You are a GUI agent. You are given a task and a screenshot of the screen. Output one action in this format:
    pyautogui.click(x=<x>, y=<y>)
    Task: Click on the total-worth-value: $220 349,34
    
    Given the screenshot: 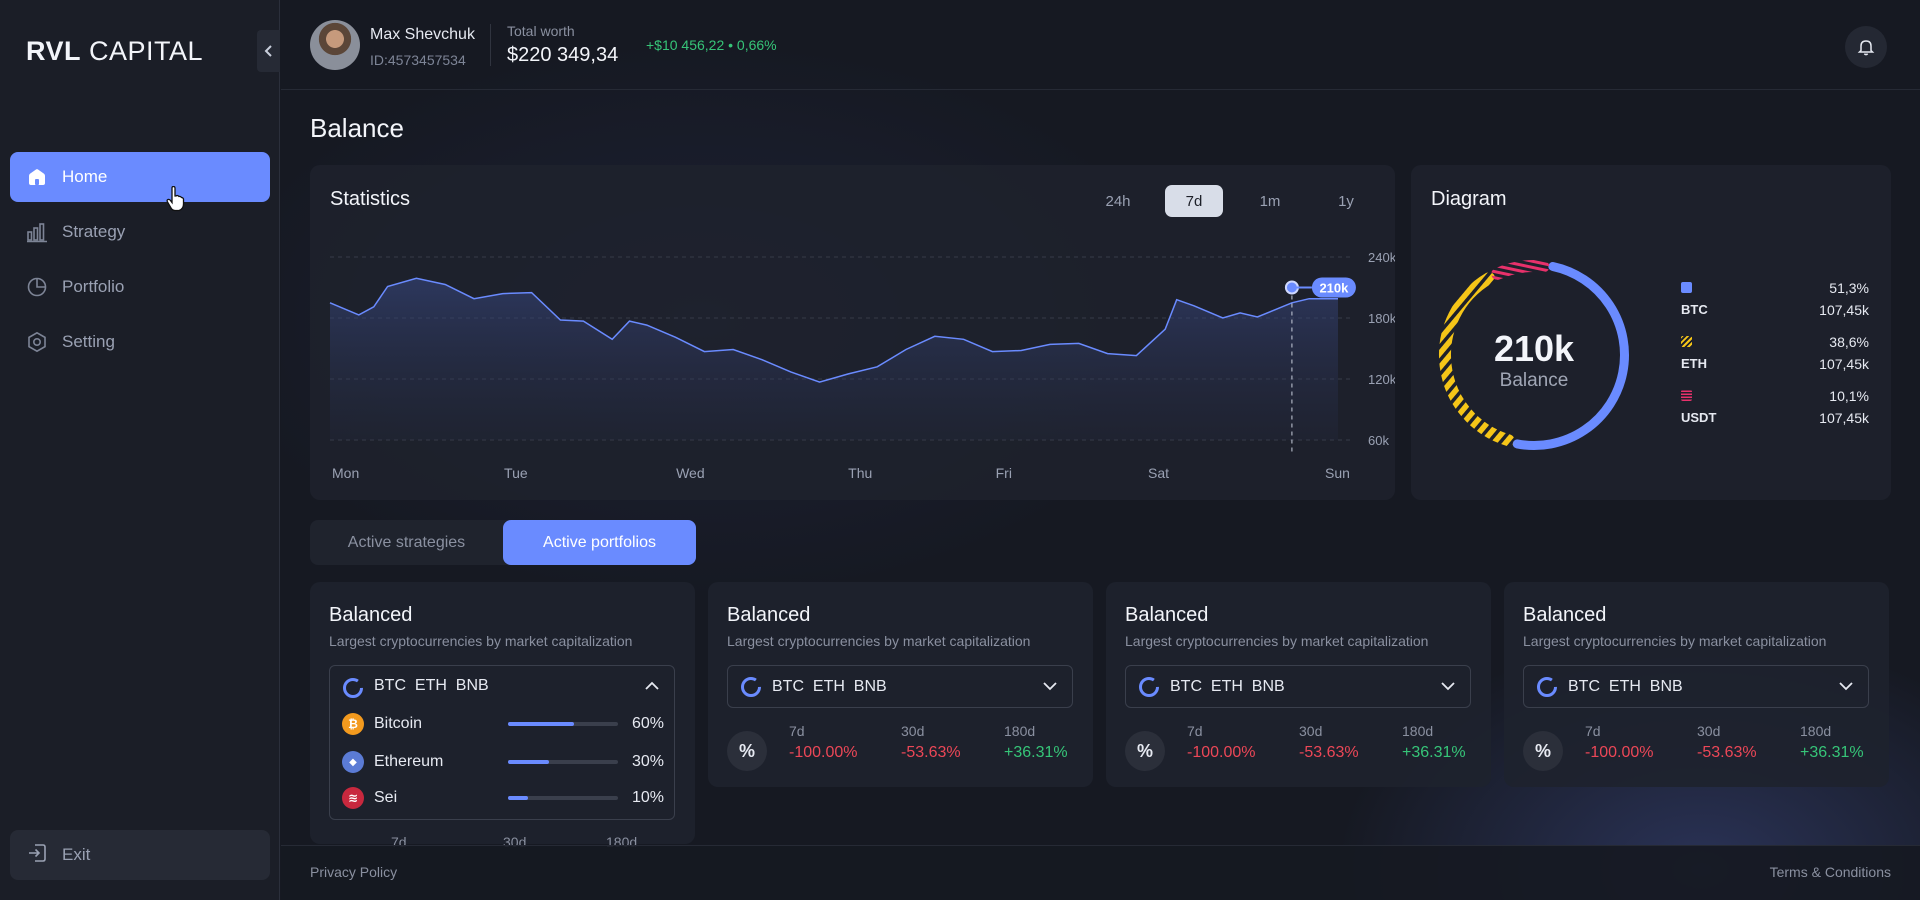 What is the action you would take?
    pyautogui.click(x=563, y=55)
    